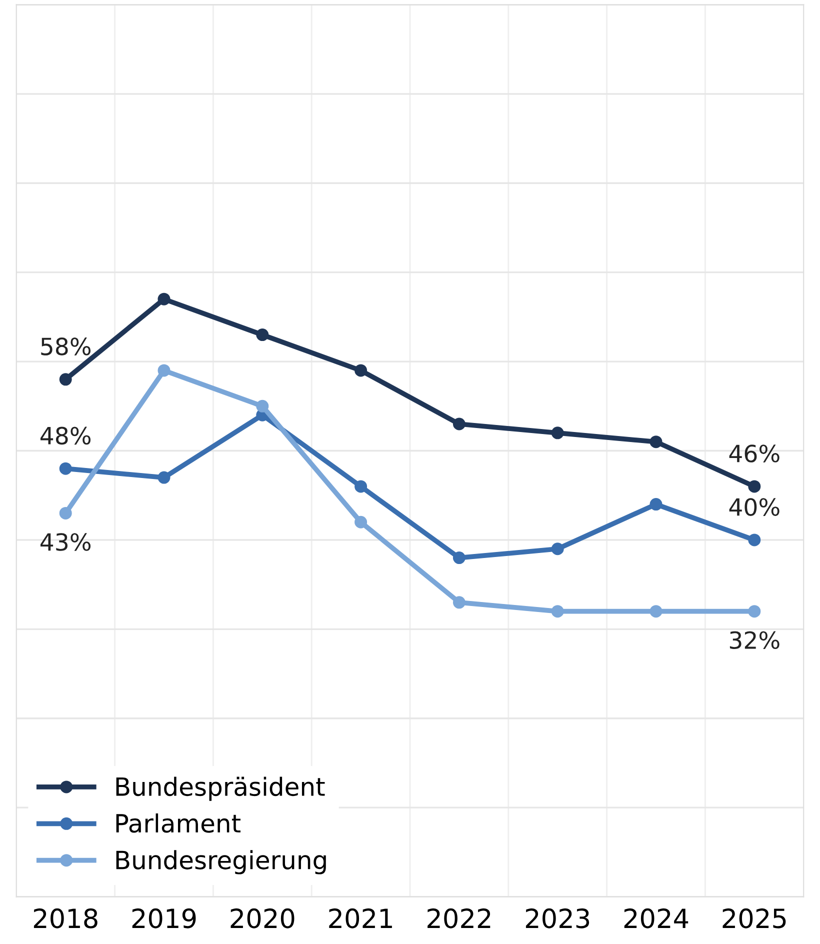 Image resolution: width=820 pixels, height=944 pixels. What do you see at coordinates (755, 640) in the screenshot?
I see `data-label: 32%` at bounding box center [755, 640].